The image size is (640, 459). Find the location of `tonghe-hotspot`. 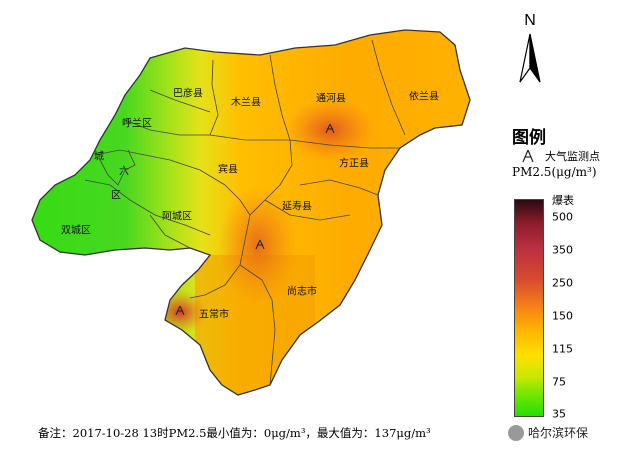

tonghe-hotspot is located at coordinates (330, 130).